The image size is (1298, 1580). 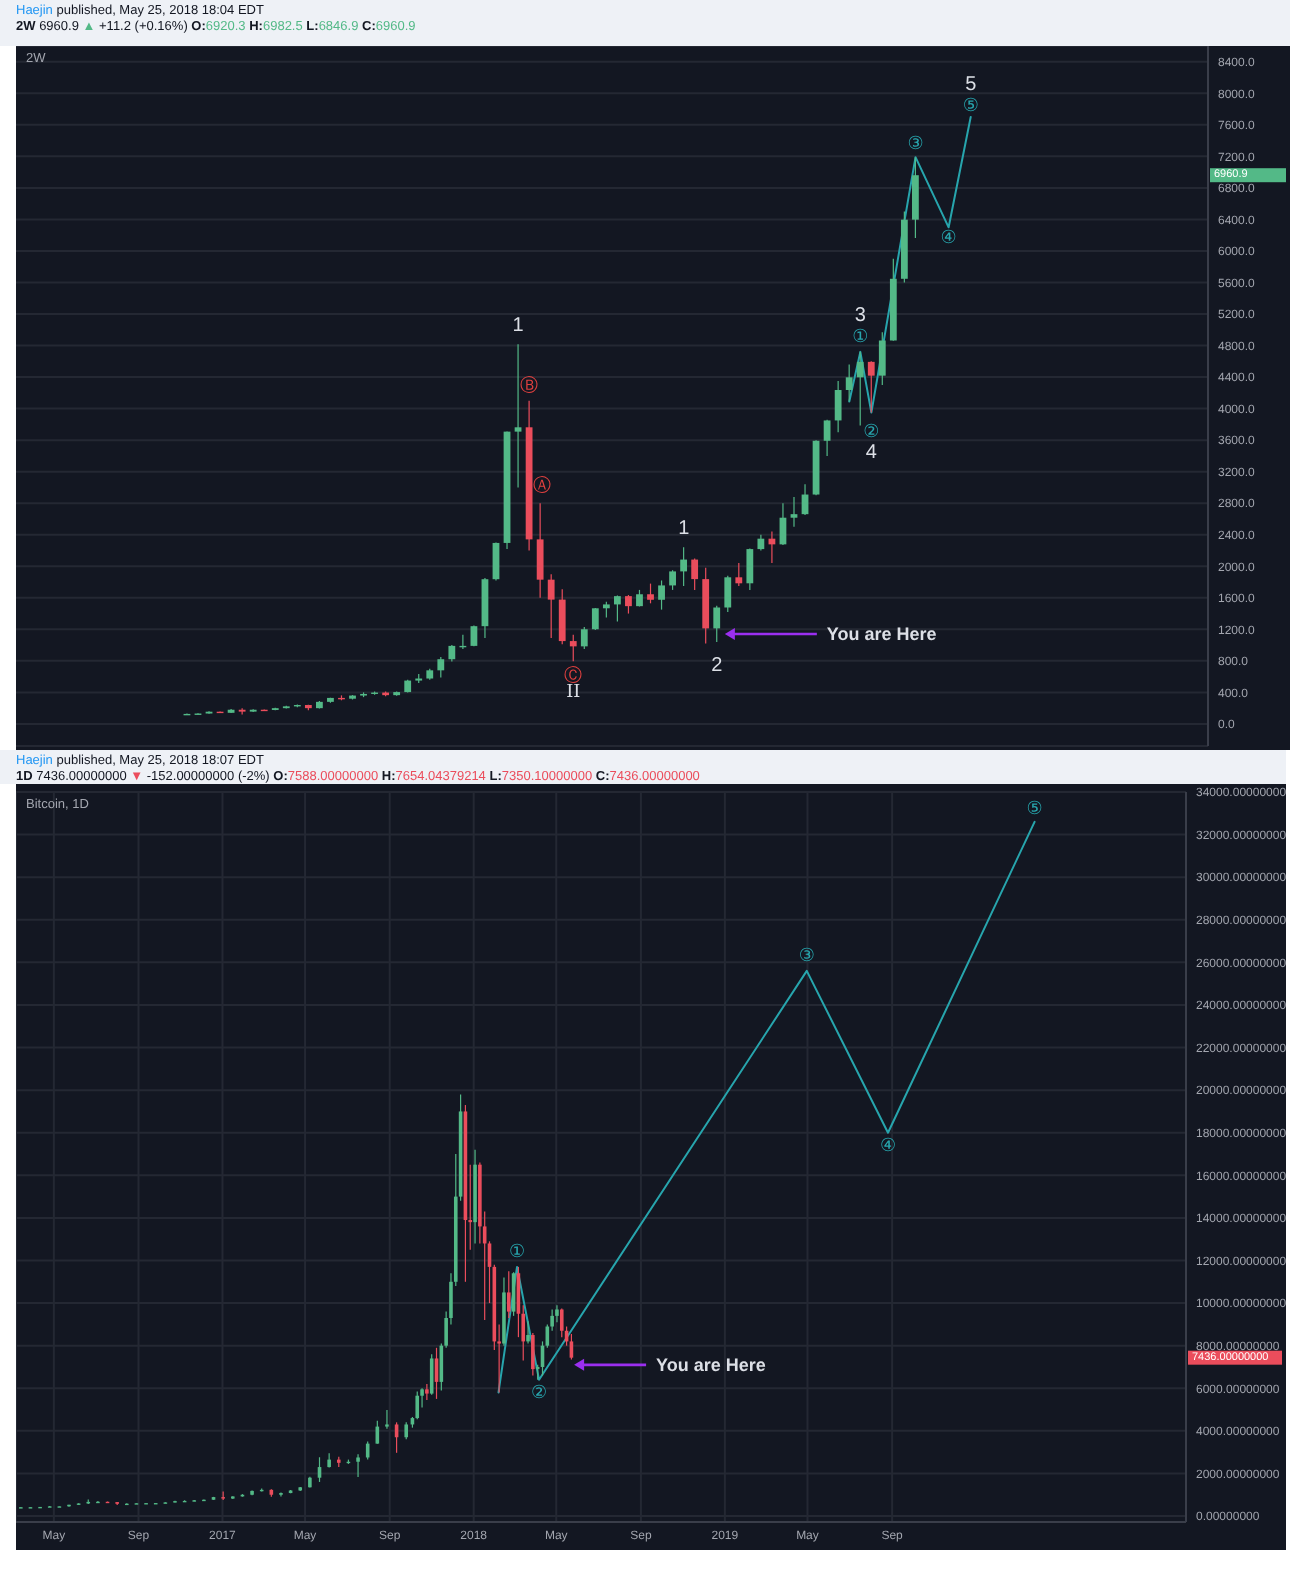 What do you see at coordinates (717, 665) in the screenshot?
I see `annotation: 2` at bounding box center [717, 665].